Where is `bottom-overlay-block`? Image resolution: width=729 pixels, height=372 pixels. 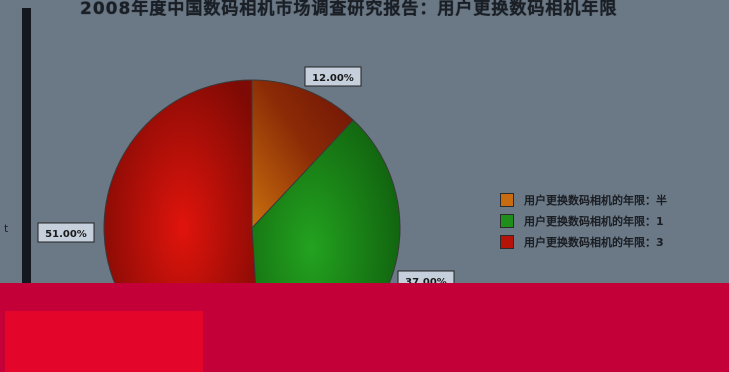
bottom-overlay-block is located at coordinates (104, 341).